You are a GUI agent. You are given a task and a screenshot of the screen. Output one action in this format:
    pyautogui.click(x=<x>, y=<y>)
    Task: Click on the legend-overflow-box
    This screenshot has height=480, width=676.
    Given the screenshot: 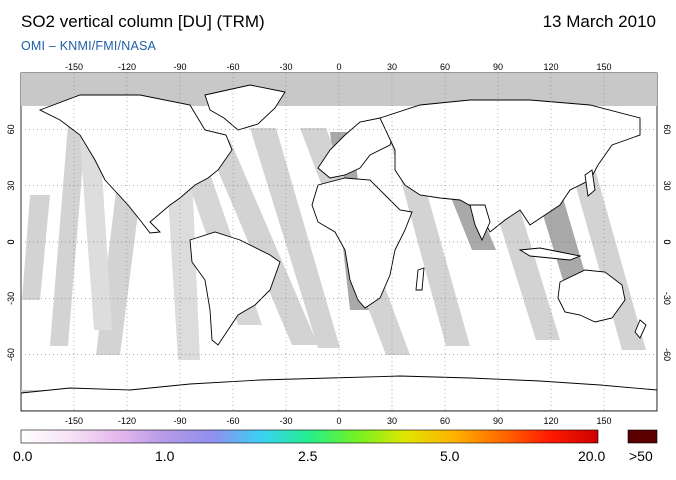 What is the action you would take?
    pyautogui.click(x=642, y=436)
    